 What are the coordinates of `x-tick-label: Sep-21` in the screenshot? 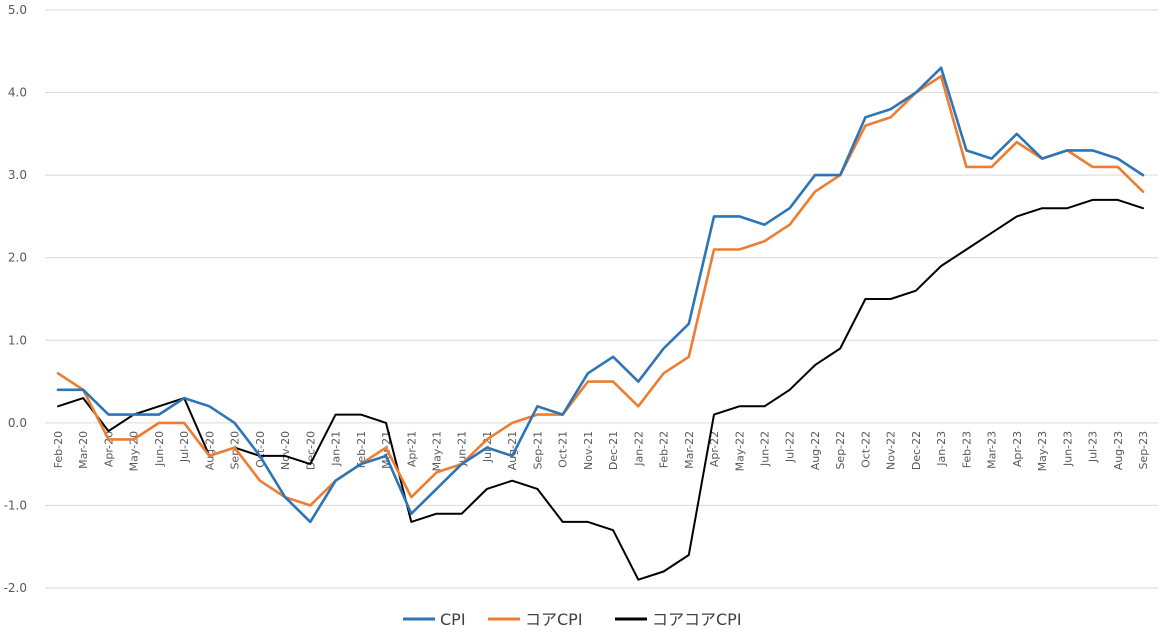 It's located at (537, 450).